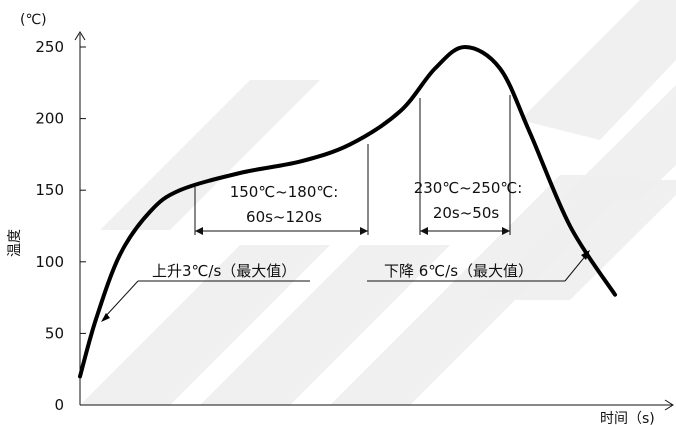 The width and height of the screenshot is (676, 425). Describe the element at coordinates (49, 262) in the screenshot. I see `y-tick-label: 100` at that location.